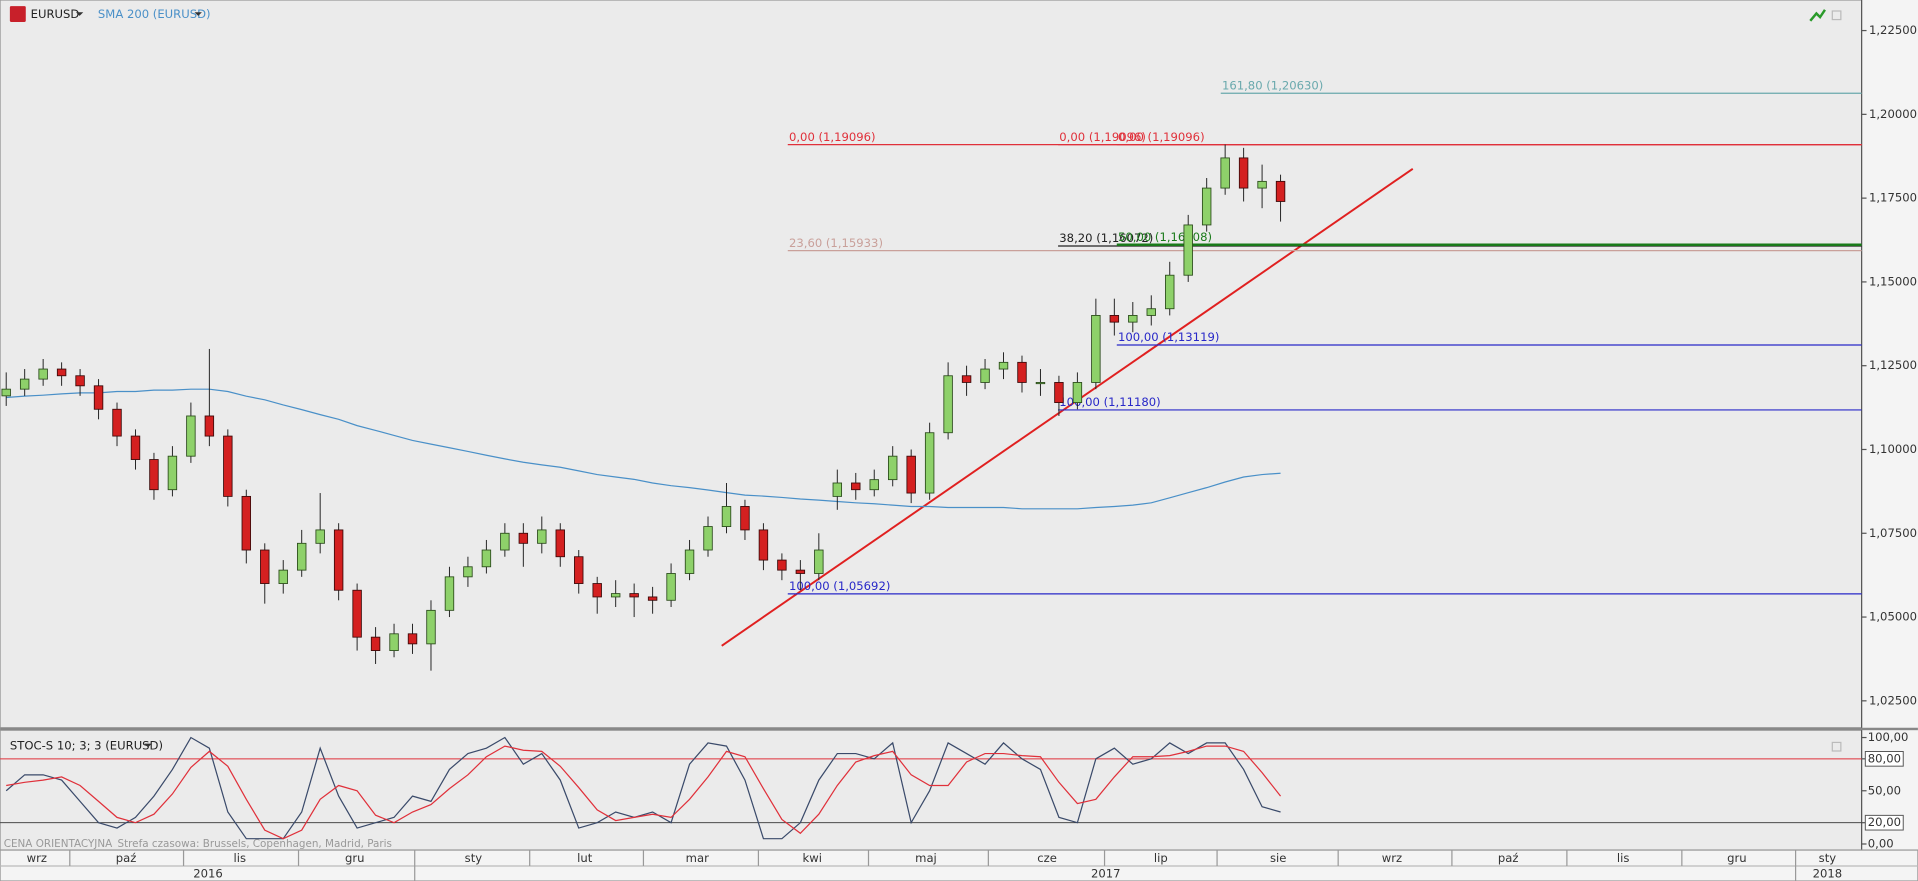 This screenshot has height=881, width=1918. Describe the element at coordinates (836, 243) in the screenshot. I see `fib-label: 23,60 (1,15933)` at that location.